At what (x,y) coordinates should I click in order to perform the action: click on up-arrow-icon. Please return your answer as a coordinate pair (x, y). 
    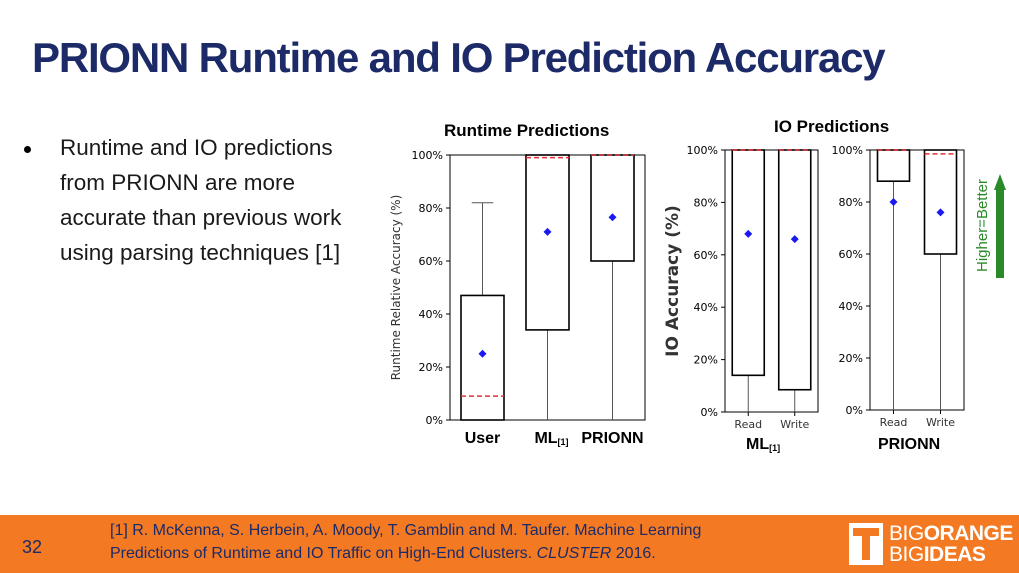
    Looking at the image, I should click on (1000, 226).